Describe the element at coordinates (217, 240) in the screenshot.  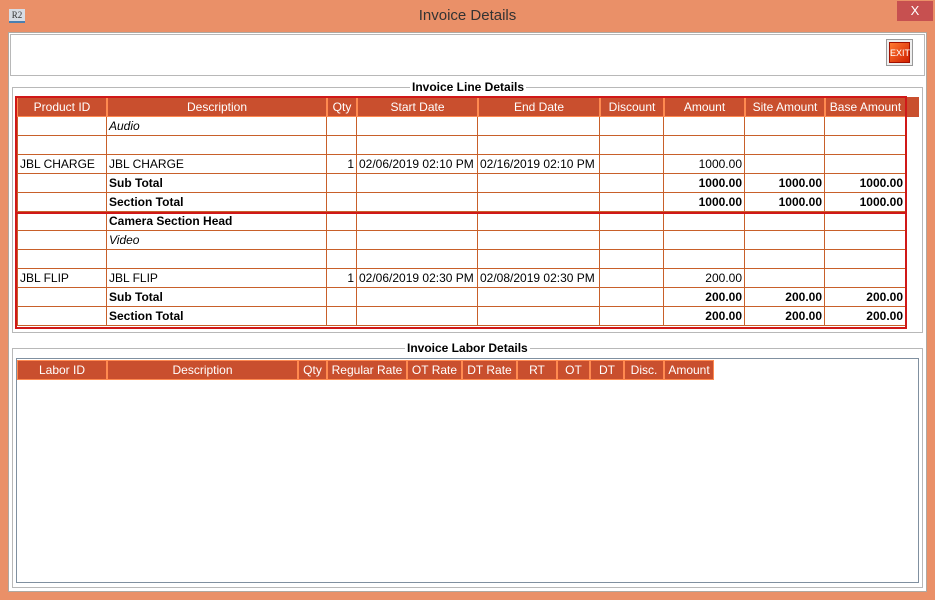
I see `table-cell: Video` at that location.